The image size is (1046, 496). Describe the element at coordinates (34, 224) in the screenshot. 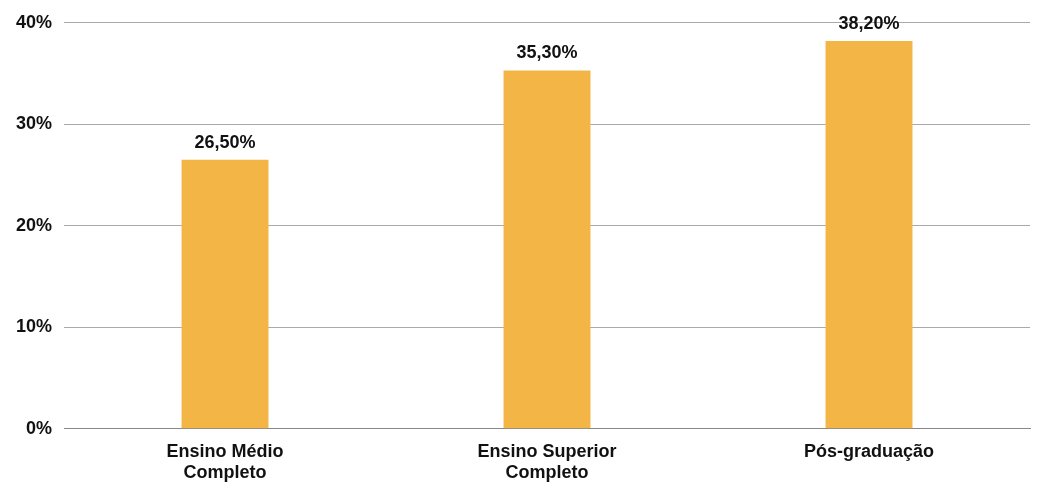

I see `y-tick-label: 20%` at that location.